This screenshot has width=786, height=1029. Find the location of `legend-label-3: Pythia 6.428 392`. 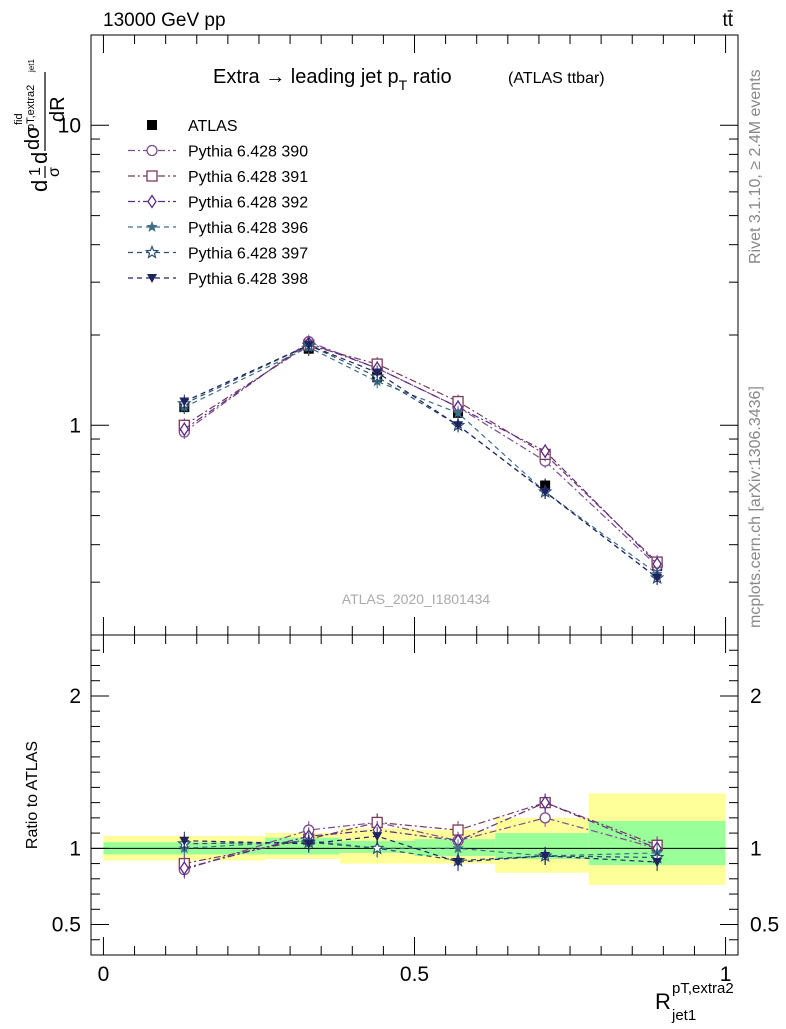

legend-label-3: Pythia 6.428 392 is located at coordinates (248, 203).